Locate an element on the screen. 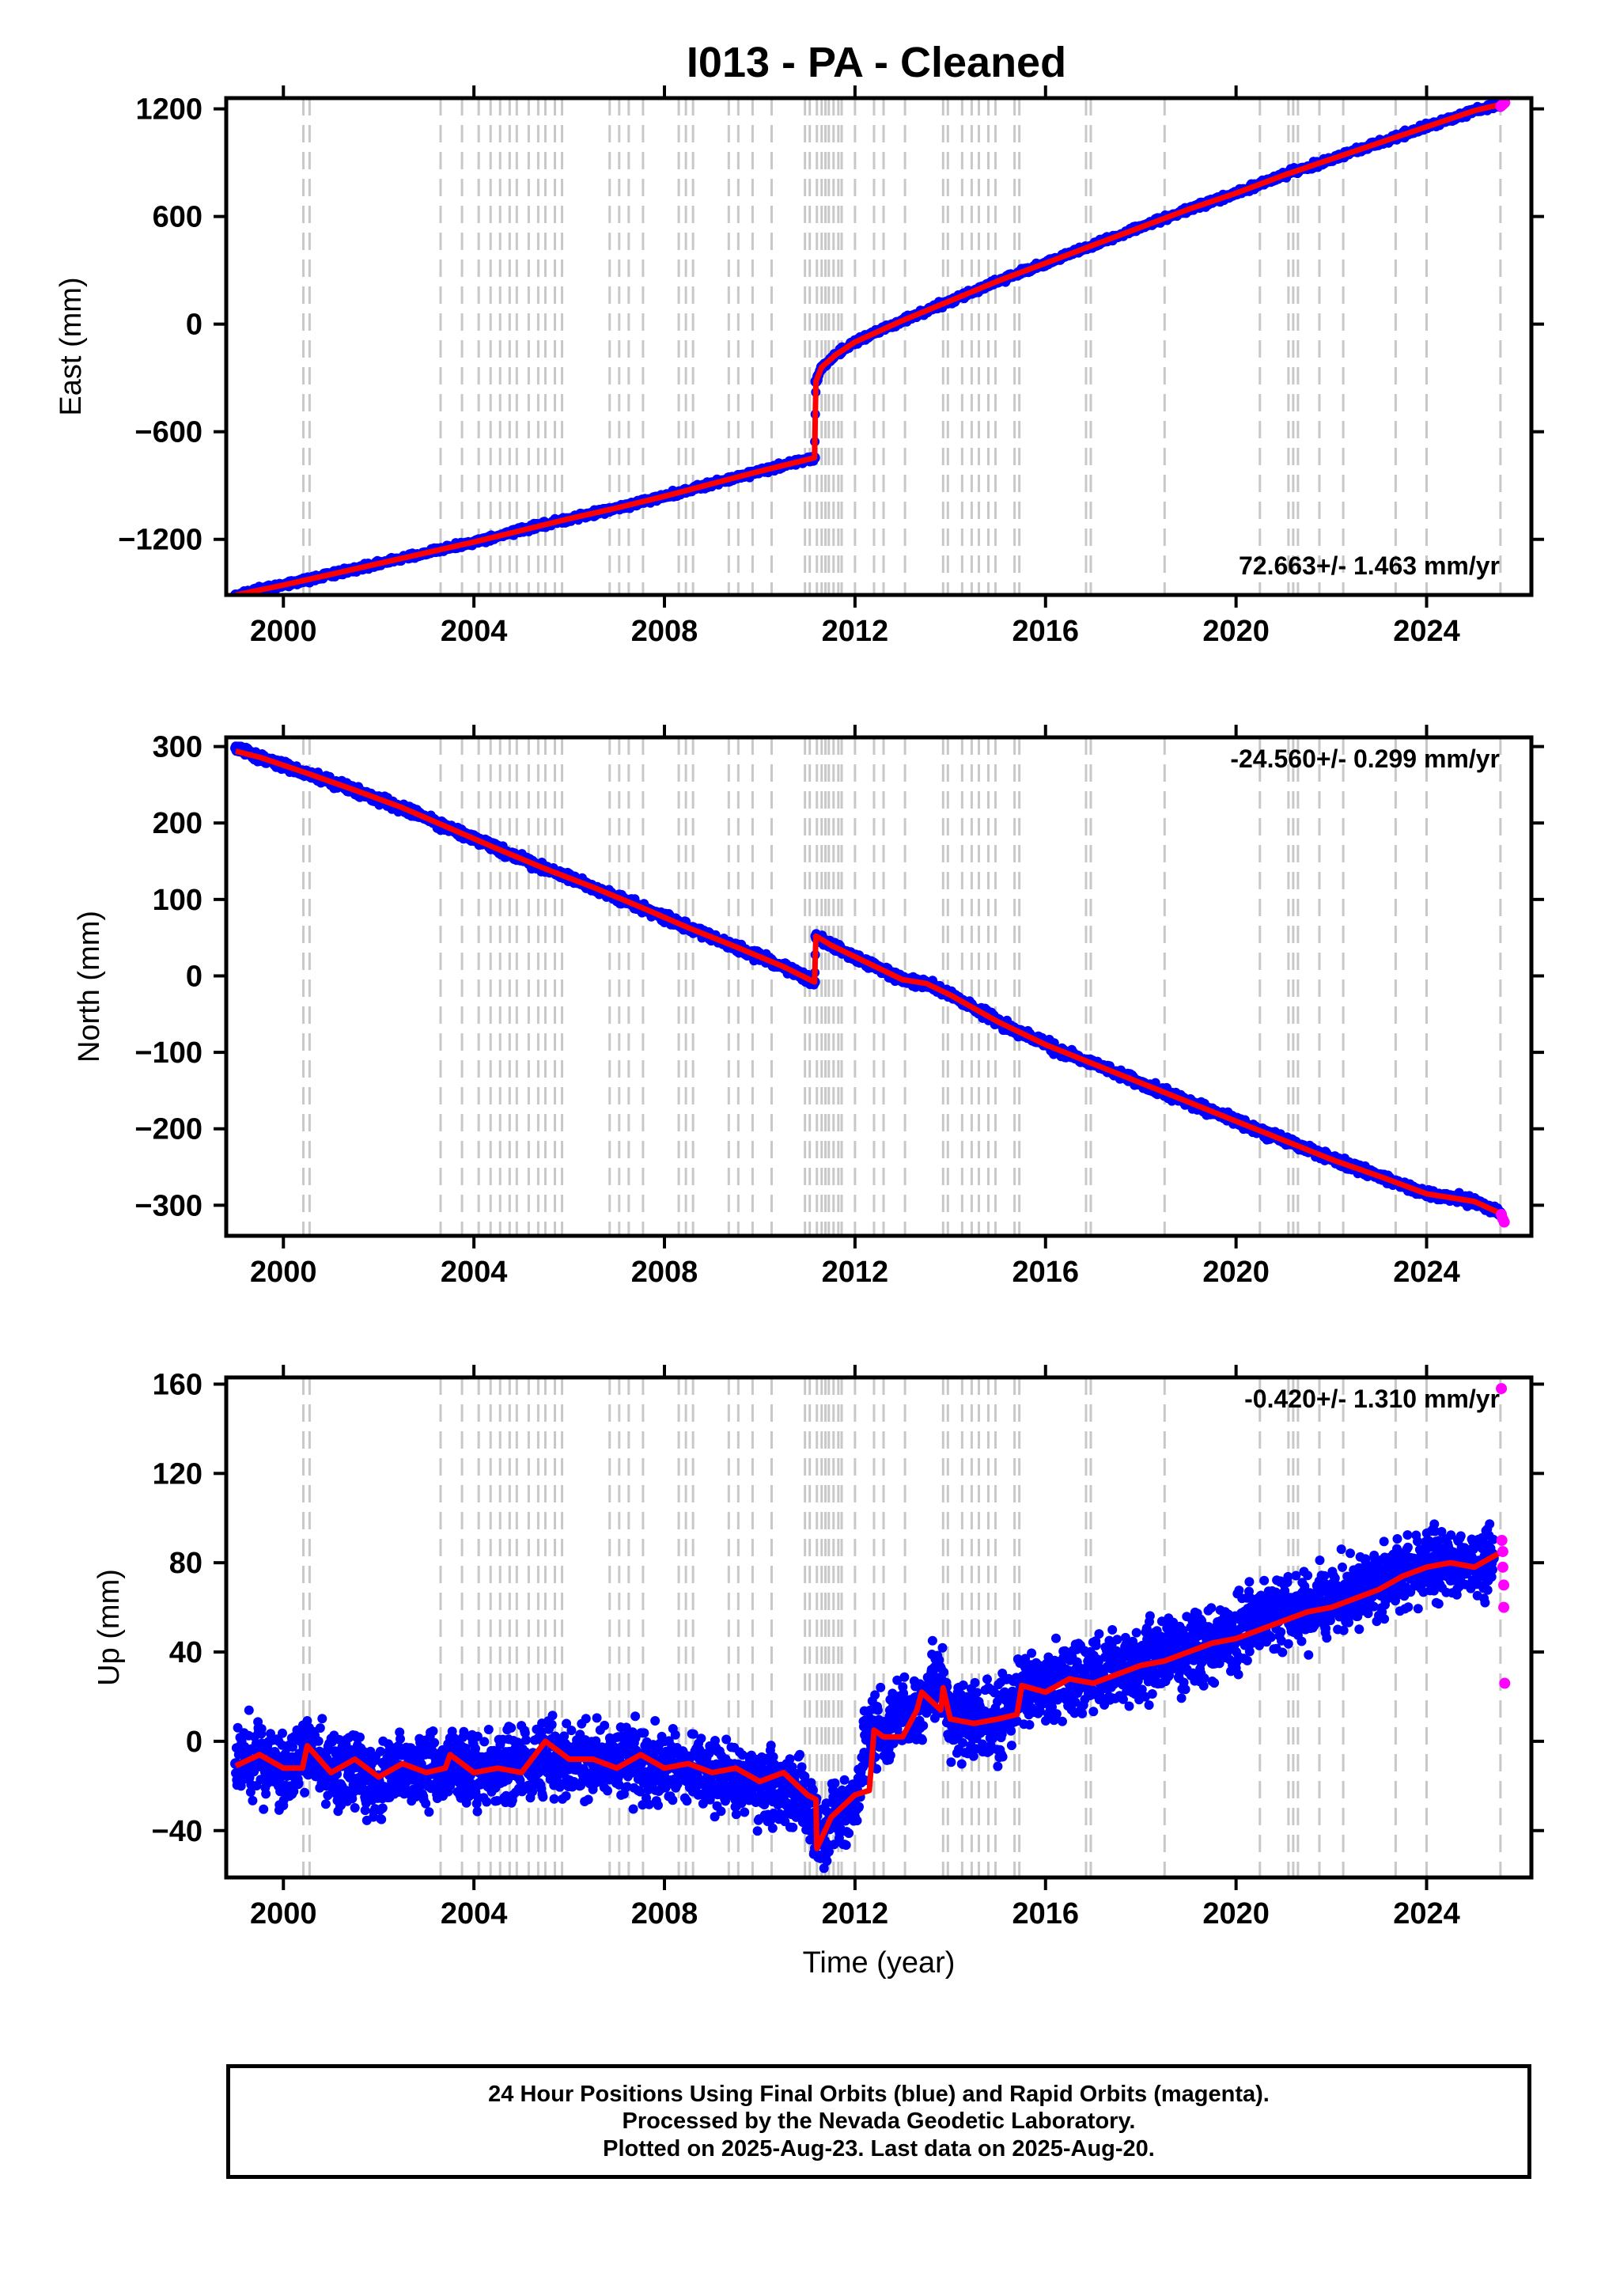  x-tick-label: 2008 is located at coordinates (664, 631).